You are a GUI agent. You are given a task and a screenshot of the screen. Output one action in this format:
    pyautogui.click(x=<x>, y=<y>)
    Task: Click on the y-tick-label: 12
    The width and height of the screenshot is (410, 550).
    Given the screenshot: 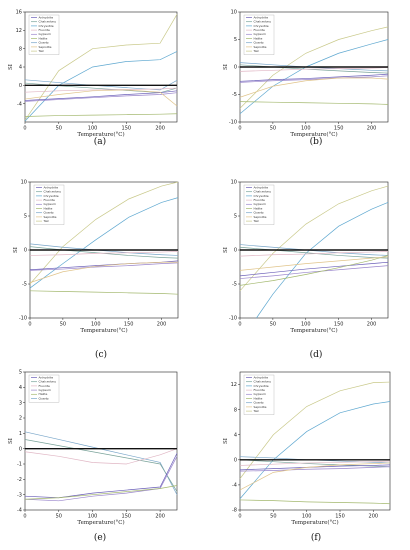 What is the action you would take?
    pyautogui.click(x=19, y=31)
    